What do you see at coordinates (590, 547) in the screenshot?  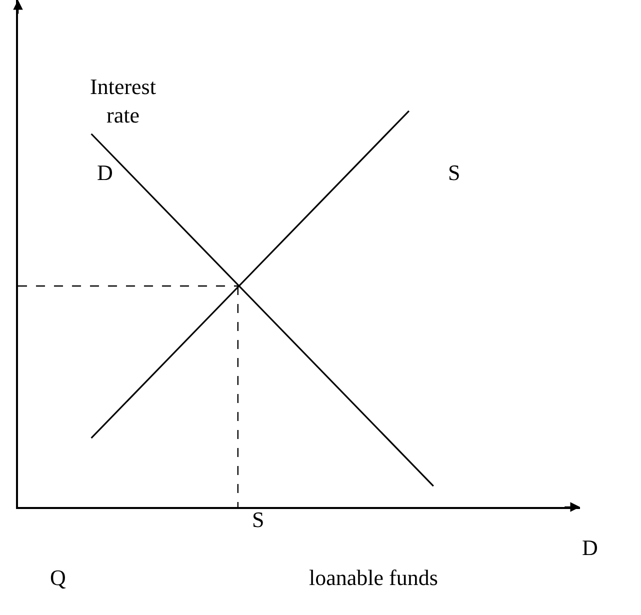 I see `text: D` at bounding box center [590, 547].